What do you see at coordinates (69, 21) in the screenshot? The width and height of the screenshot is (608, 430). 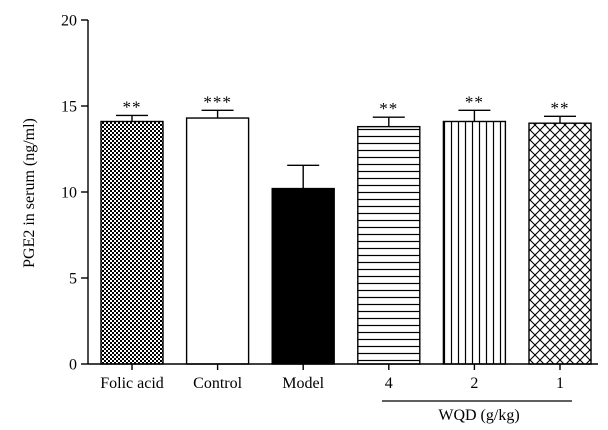 I see `y-tick-label: 20` at bounding box center [69, 21].